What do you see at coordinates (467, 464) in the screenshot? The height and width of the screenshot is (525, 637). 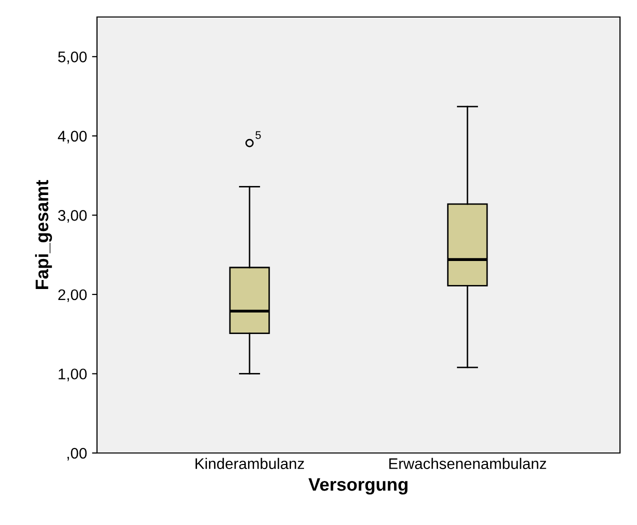 I see `x-tick-label: Erwachsenenambulanz` at bounding box center [467, 464].